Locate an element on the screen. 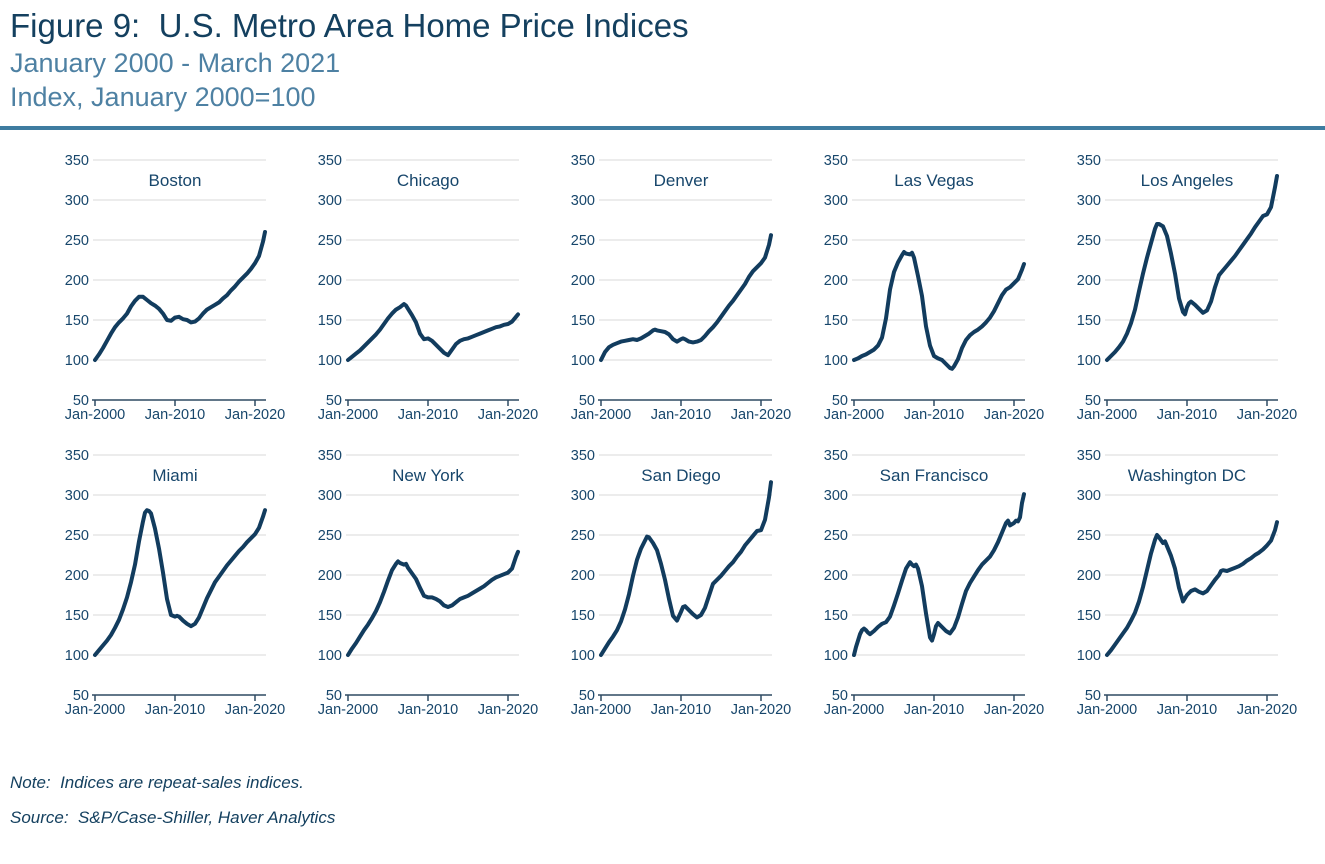 The height and width of the screenshot is (864, 1325). figure-subtitle-daterange: January 2000 - March 2021 is located at coordinates (175, 63).